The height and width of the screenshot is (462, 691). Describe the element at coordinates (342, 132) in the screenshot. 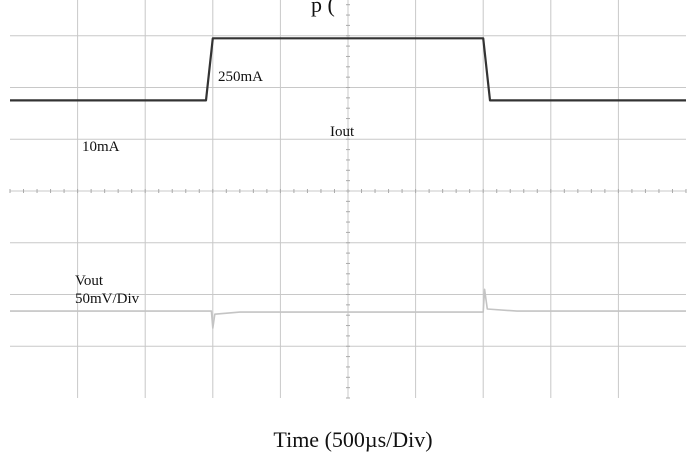

I see `label-iout: Iout` at that location.